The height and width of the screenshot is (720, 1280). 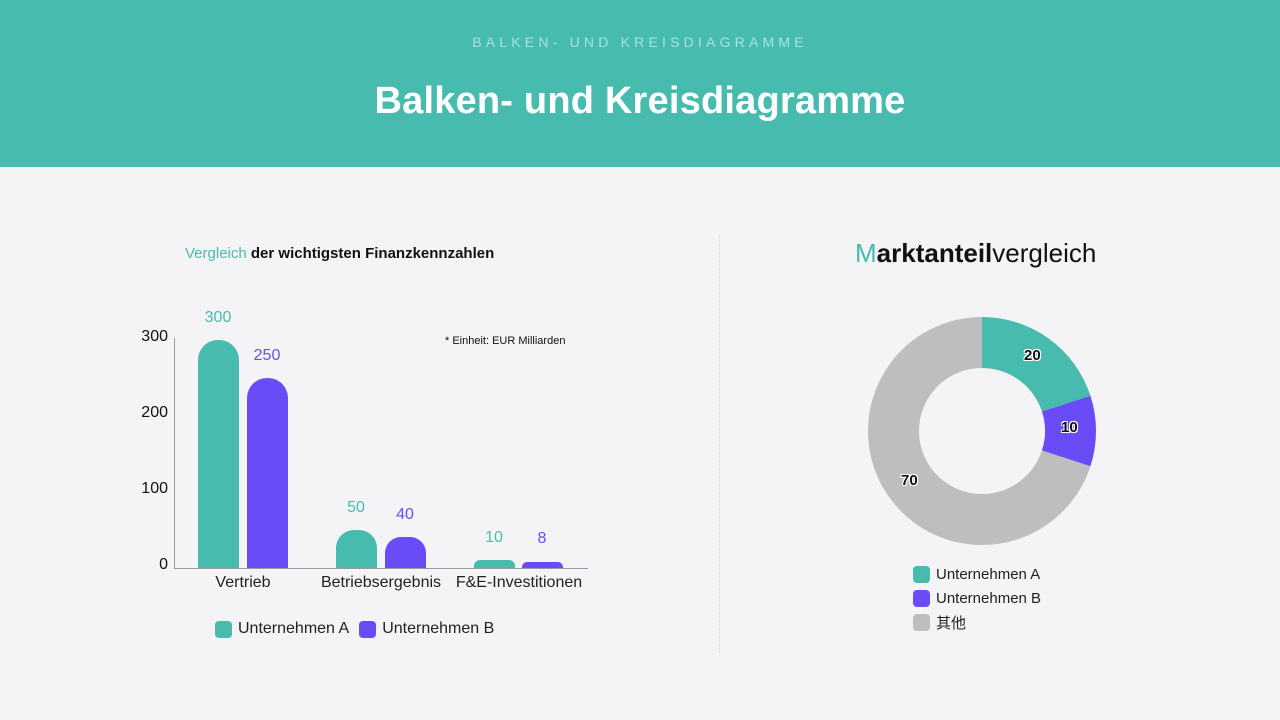 What do you see at coordinates (934, 253) in the screenshot?
I see `donut-title-bold: arktanteil` at bounding box center [934, 253].